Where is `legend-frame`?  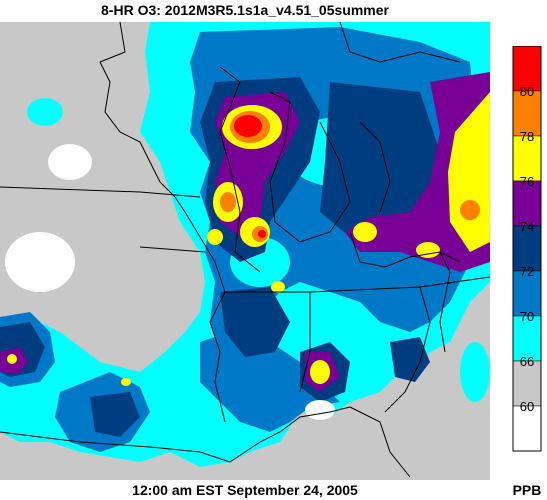 legend-frame is located at coordinates (527, 249).